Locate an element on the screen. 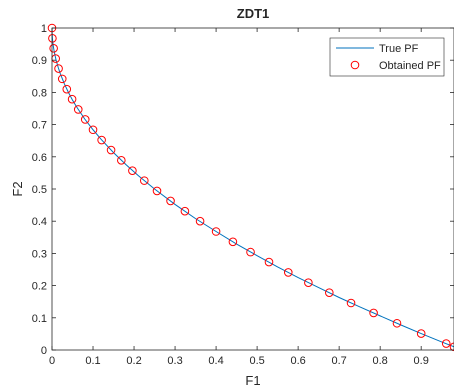 Image resolution: width=454 pixels, height=388 pixels. x-tick-label: 0.5 is located at coordinates (256, 361).